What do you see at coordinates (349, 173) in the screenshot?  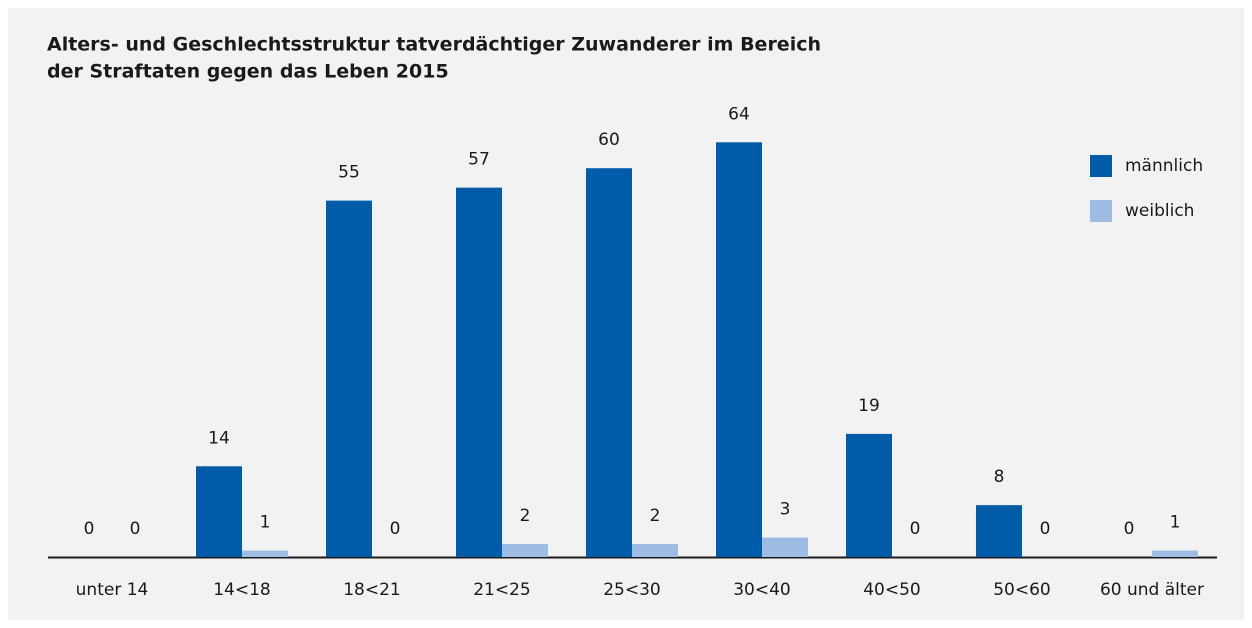 I see `value-label: 55` at bounding box center [349, 173].